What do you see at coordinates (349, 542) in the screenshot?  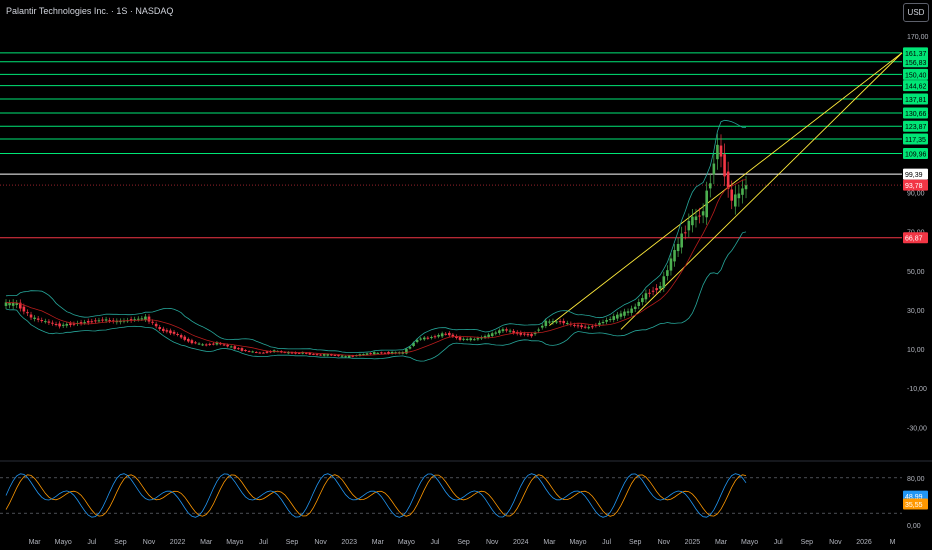 I see `time-tick-label: 2023` at bounding box center [349, 542].